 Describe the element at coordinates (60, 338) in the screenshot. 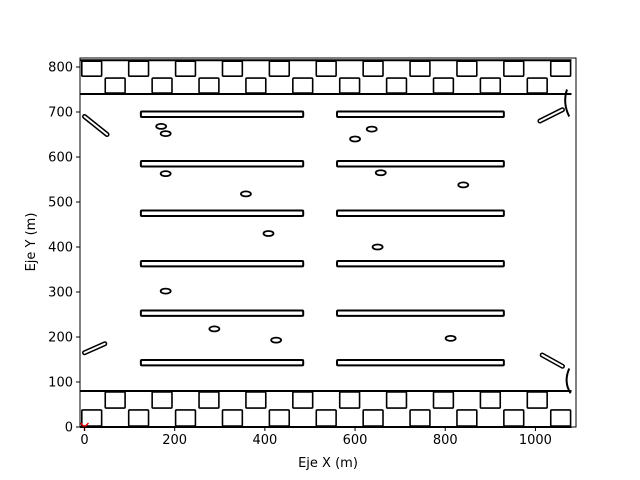

I see `y-tick-label: 200` at that location.